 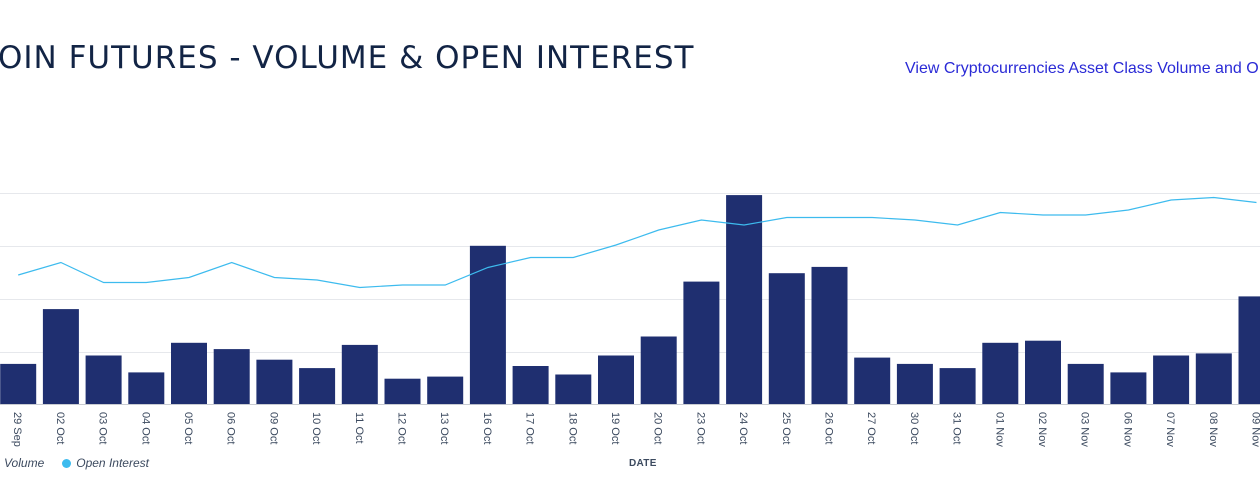 What do you see at coordinates (402, 428) in the screenshot?
I see `x-tick-label-9: 12 Oct` at bounding box center [402, 428].